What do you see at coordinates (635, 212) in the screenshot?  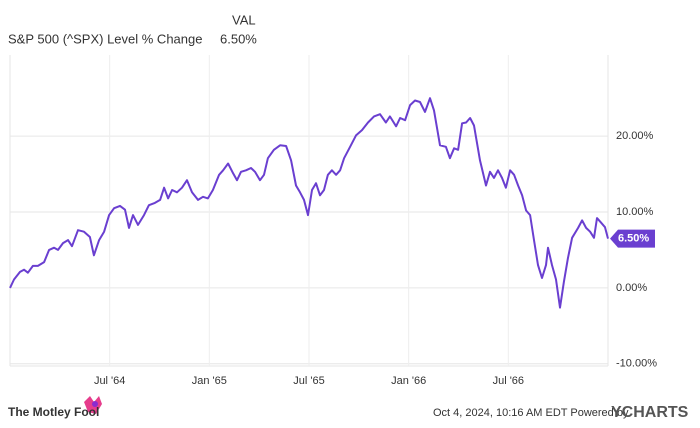 I see `y-tick-label: 10.00%` at bounding box center [635, 212].